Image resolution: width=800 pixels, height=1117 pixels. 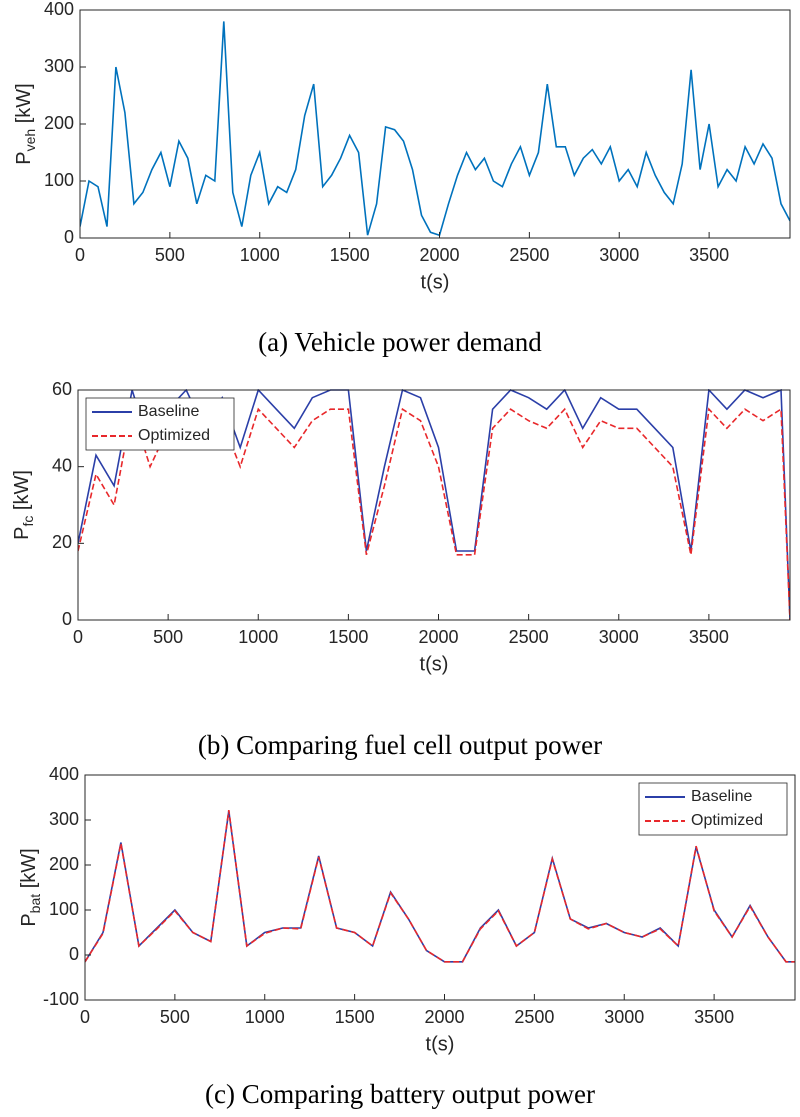 I want to click on y-tick-label: 20, so click(x=62, y=542).